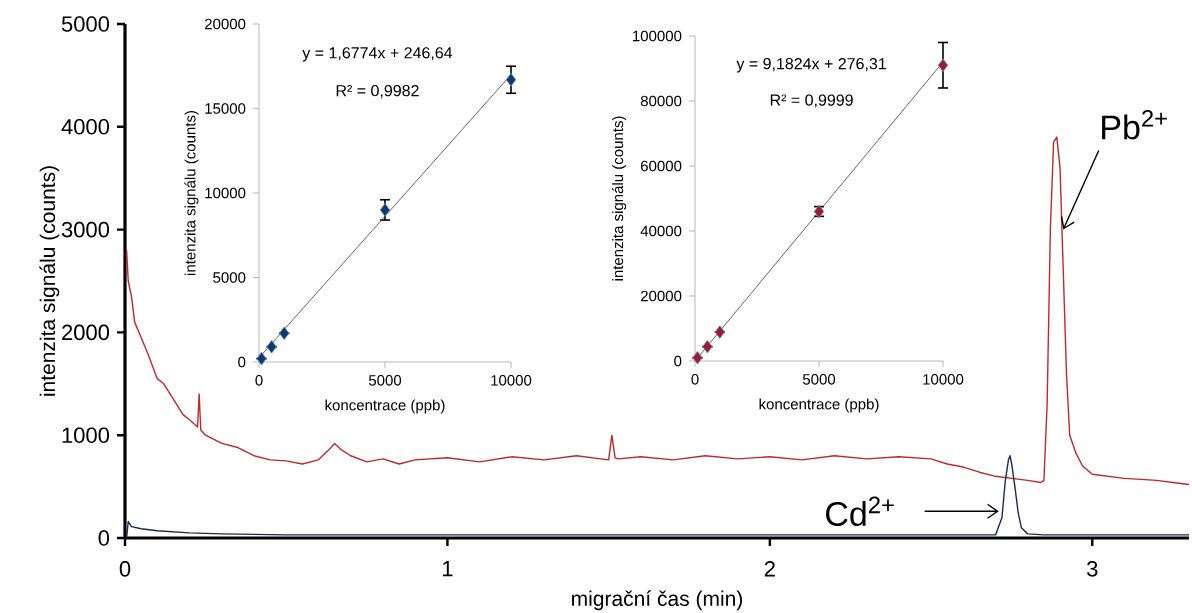  What do you see at coordinates (225, 108) in the screenshot?
I see `y-tick-label: 15000` at bounding box center [225, 108].